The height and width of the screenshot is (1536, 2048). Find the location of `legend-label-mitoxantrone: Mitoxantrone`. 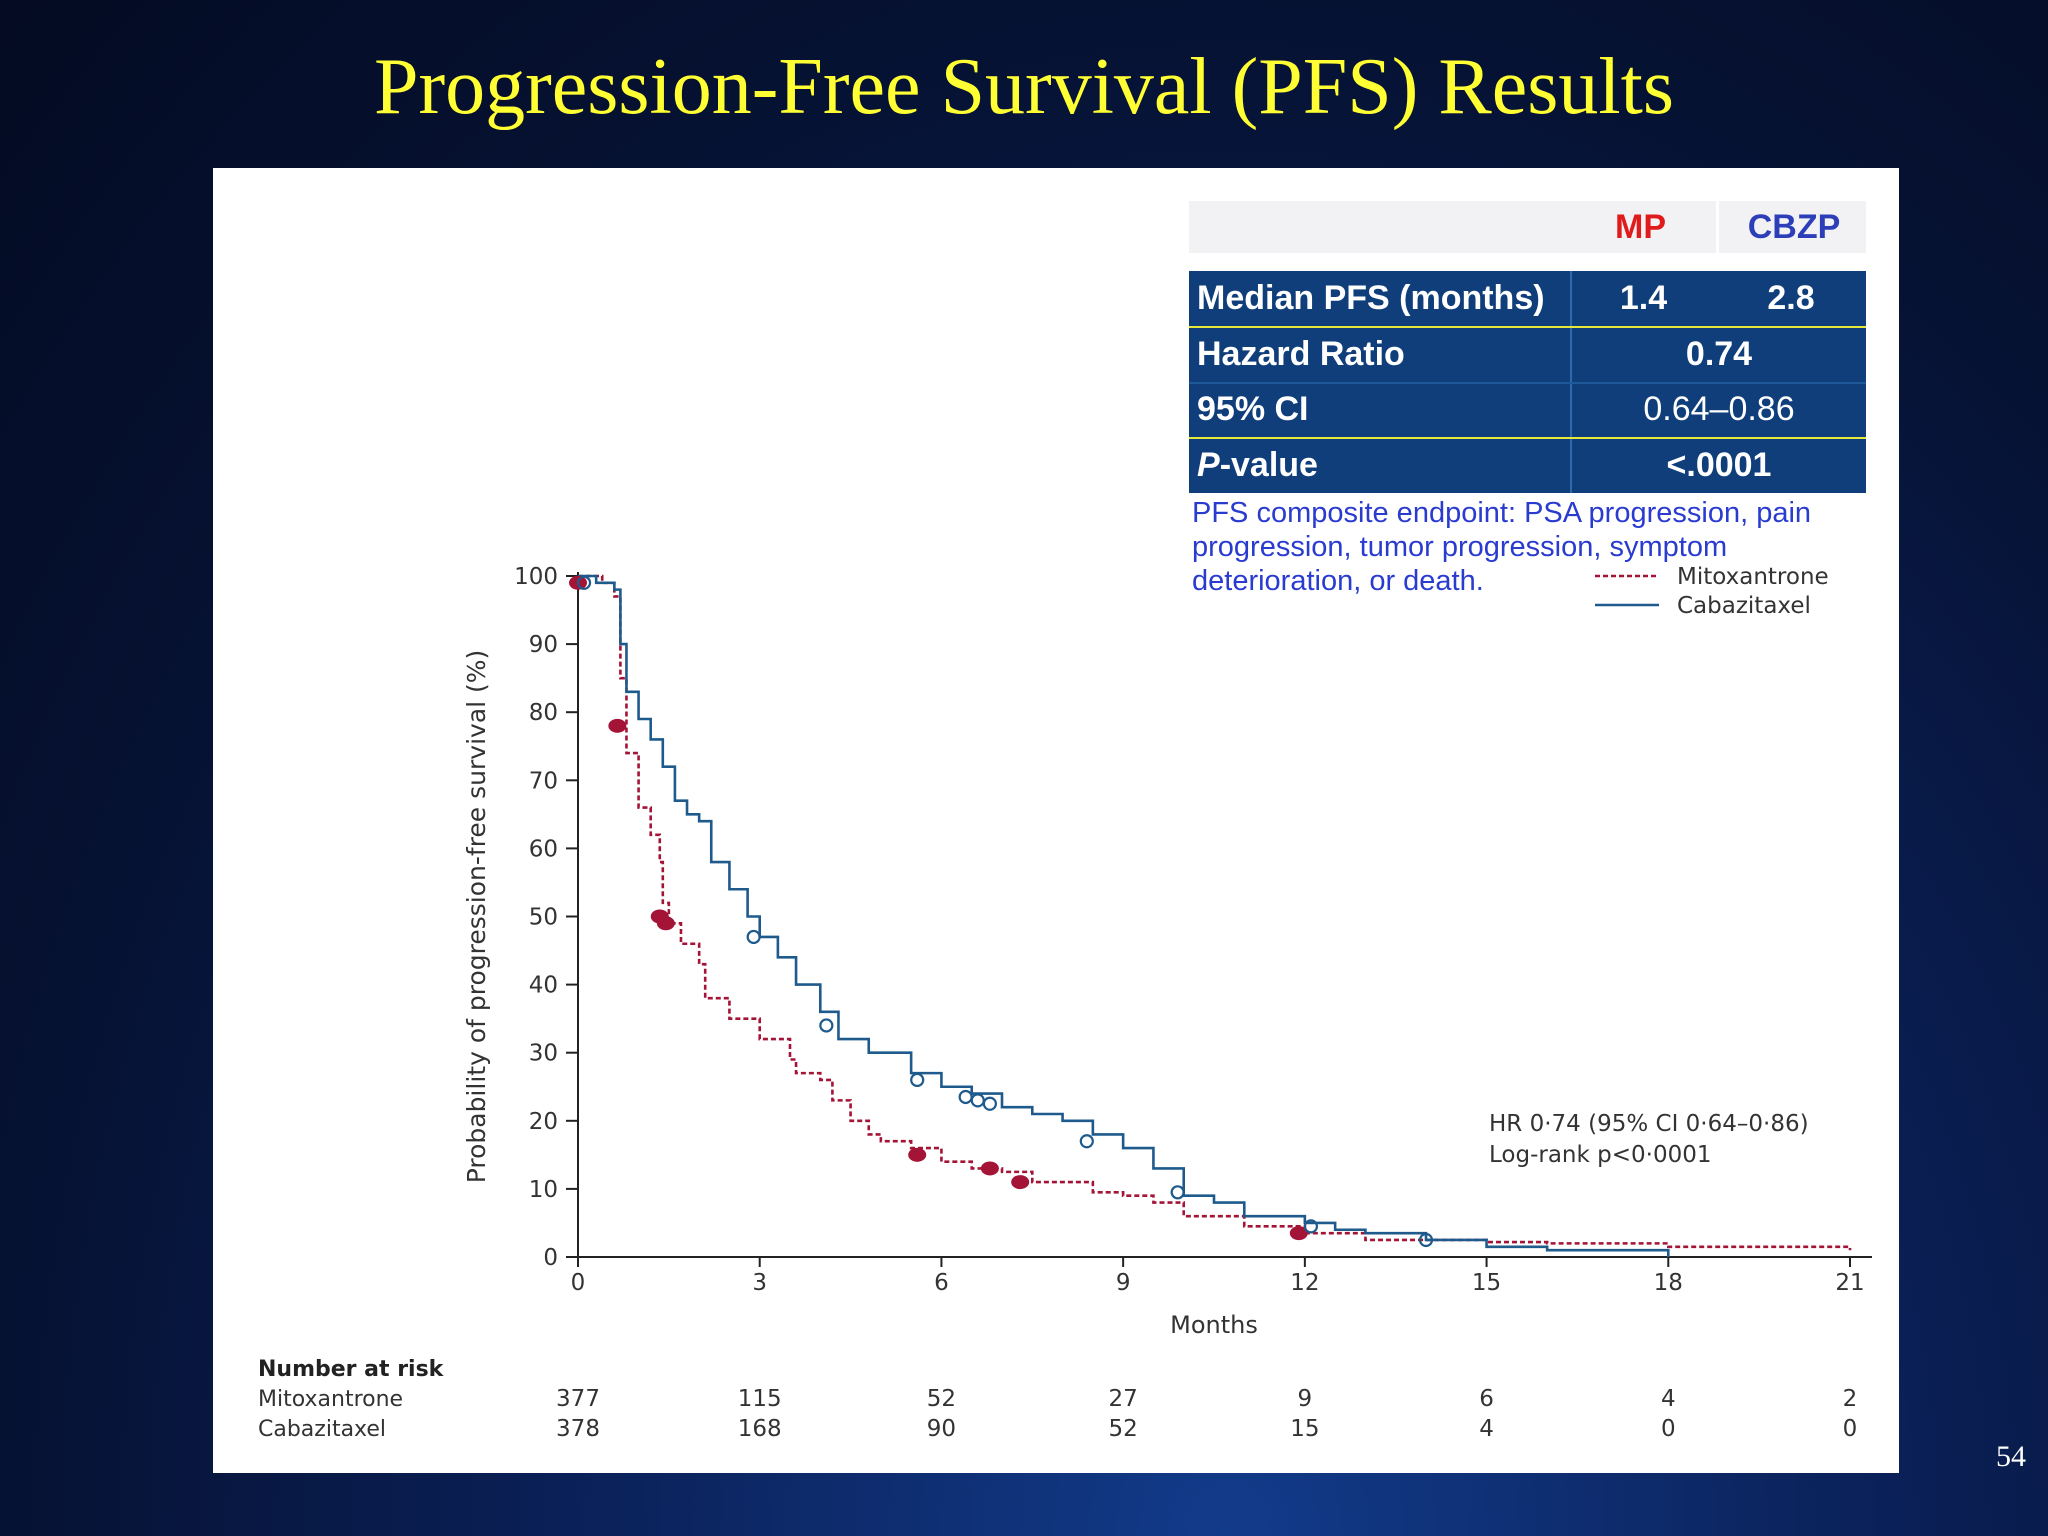

legend-label-mitoxantrone: Mitoxantrone is located at coordinates (1753, 577).